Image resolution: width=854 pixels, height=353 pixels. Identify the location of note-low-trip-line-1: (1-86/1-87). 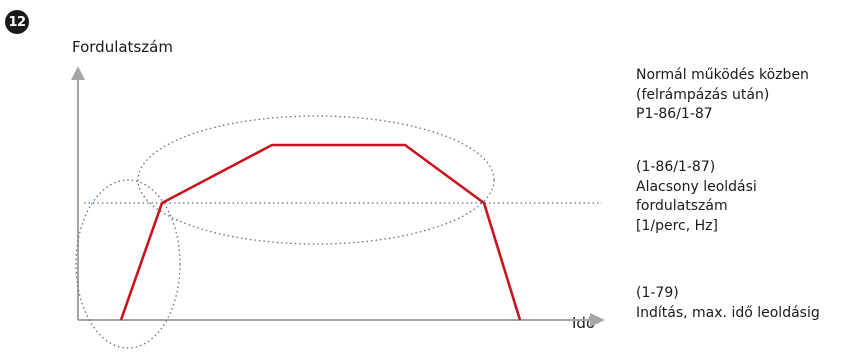
(676, 167).